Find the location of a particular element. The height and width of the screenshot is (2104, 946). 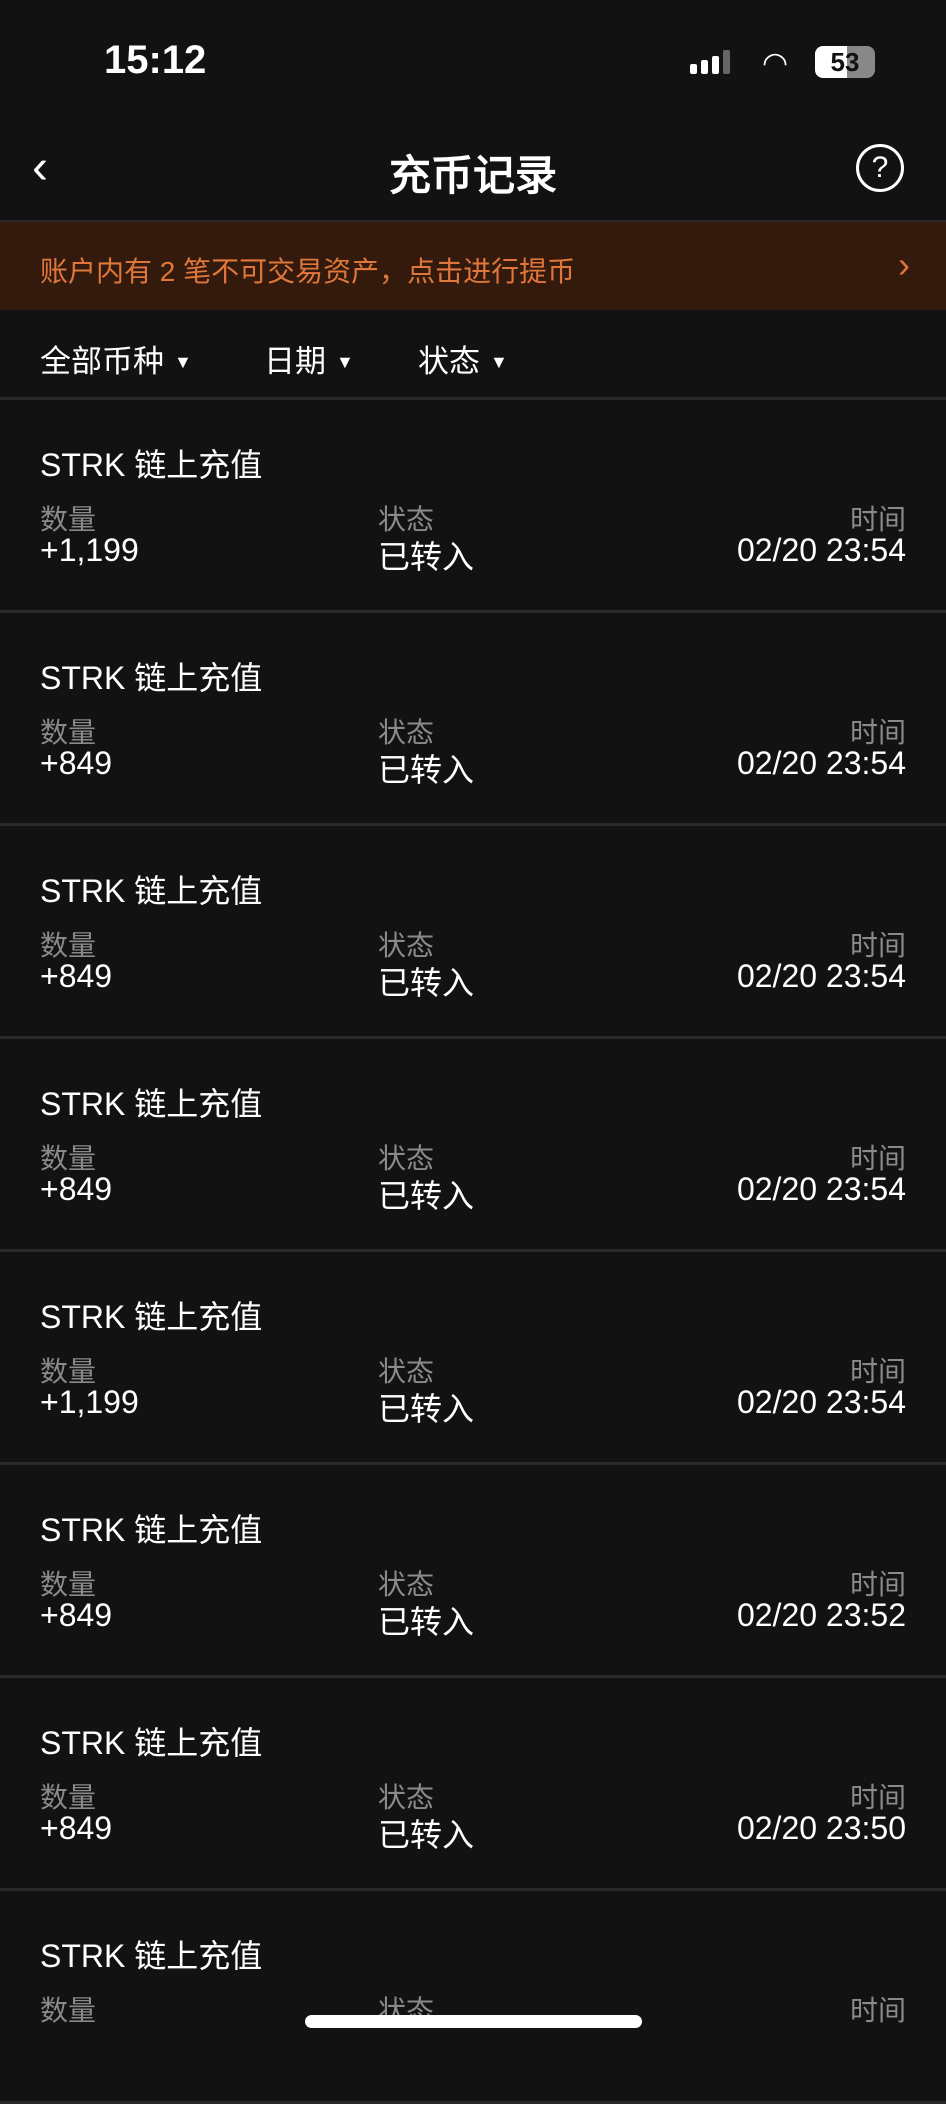

filter-currency: 全部币种 ▼ is located at coordinates (116, 358).